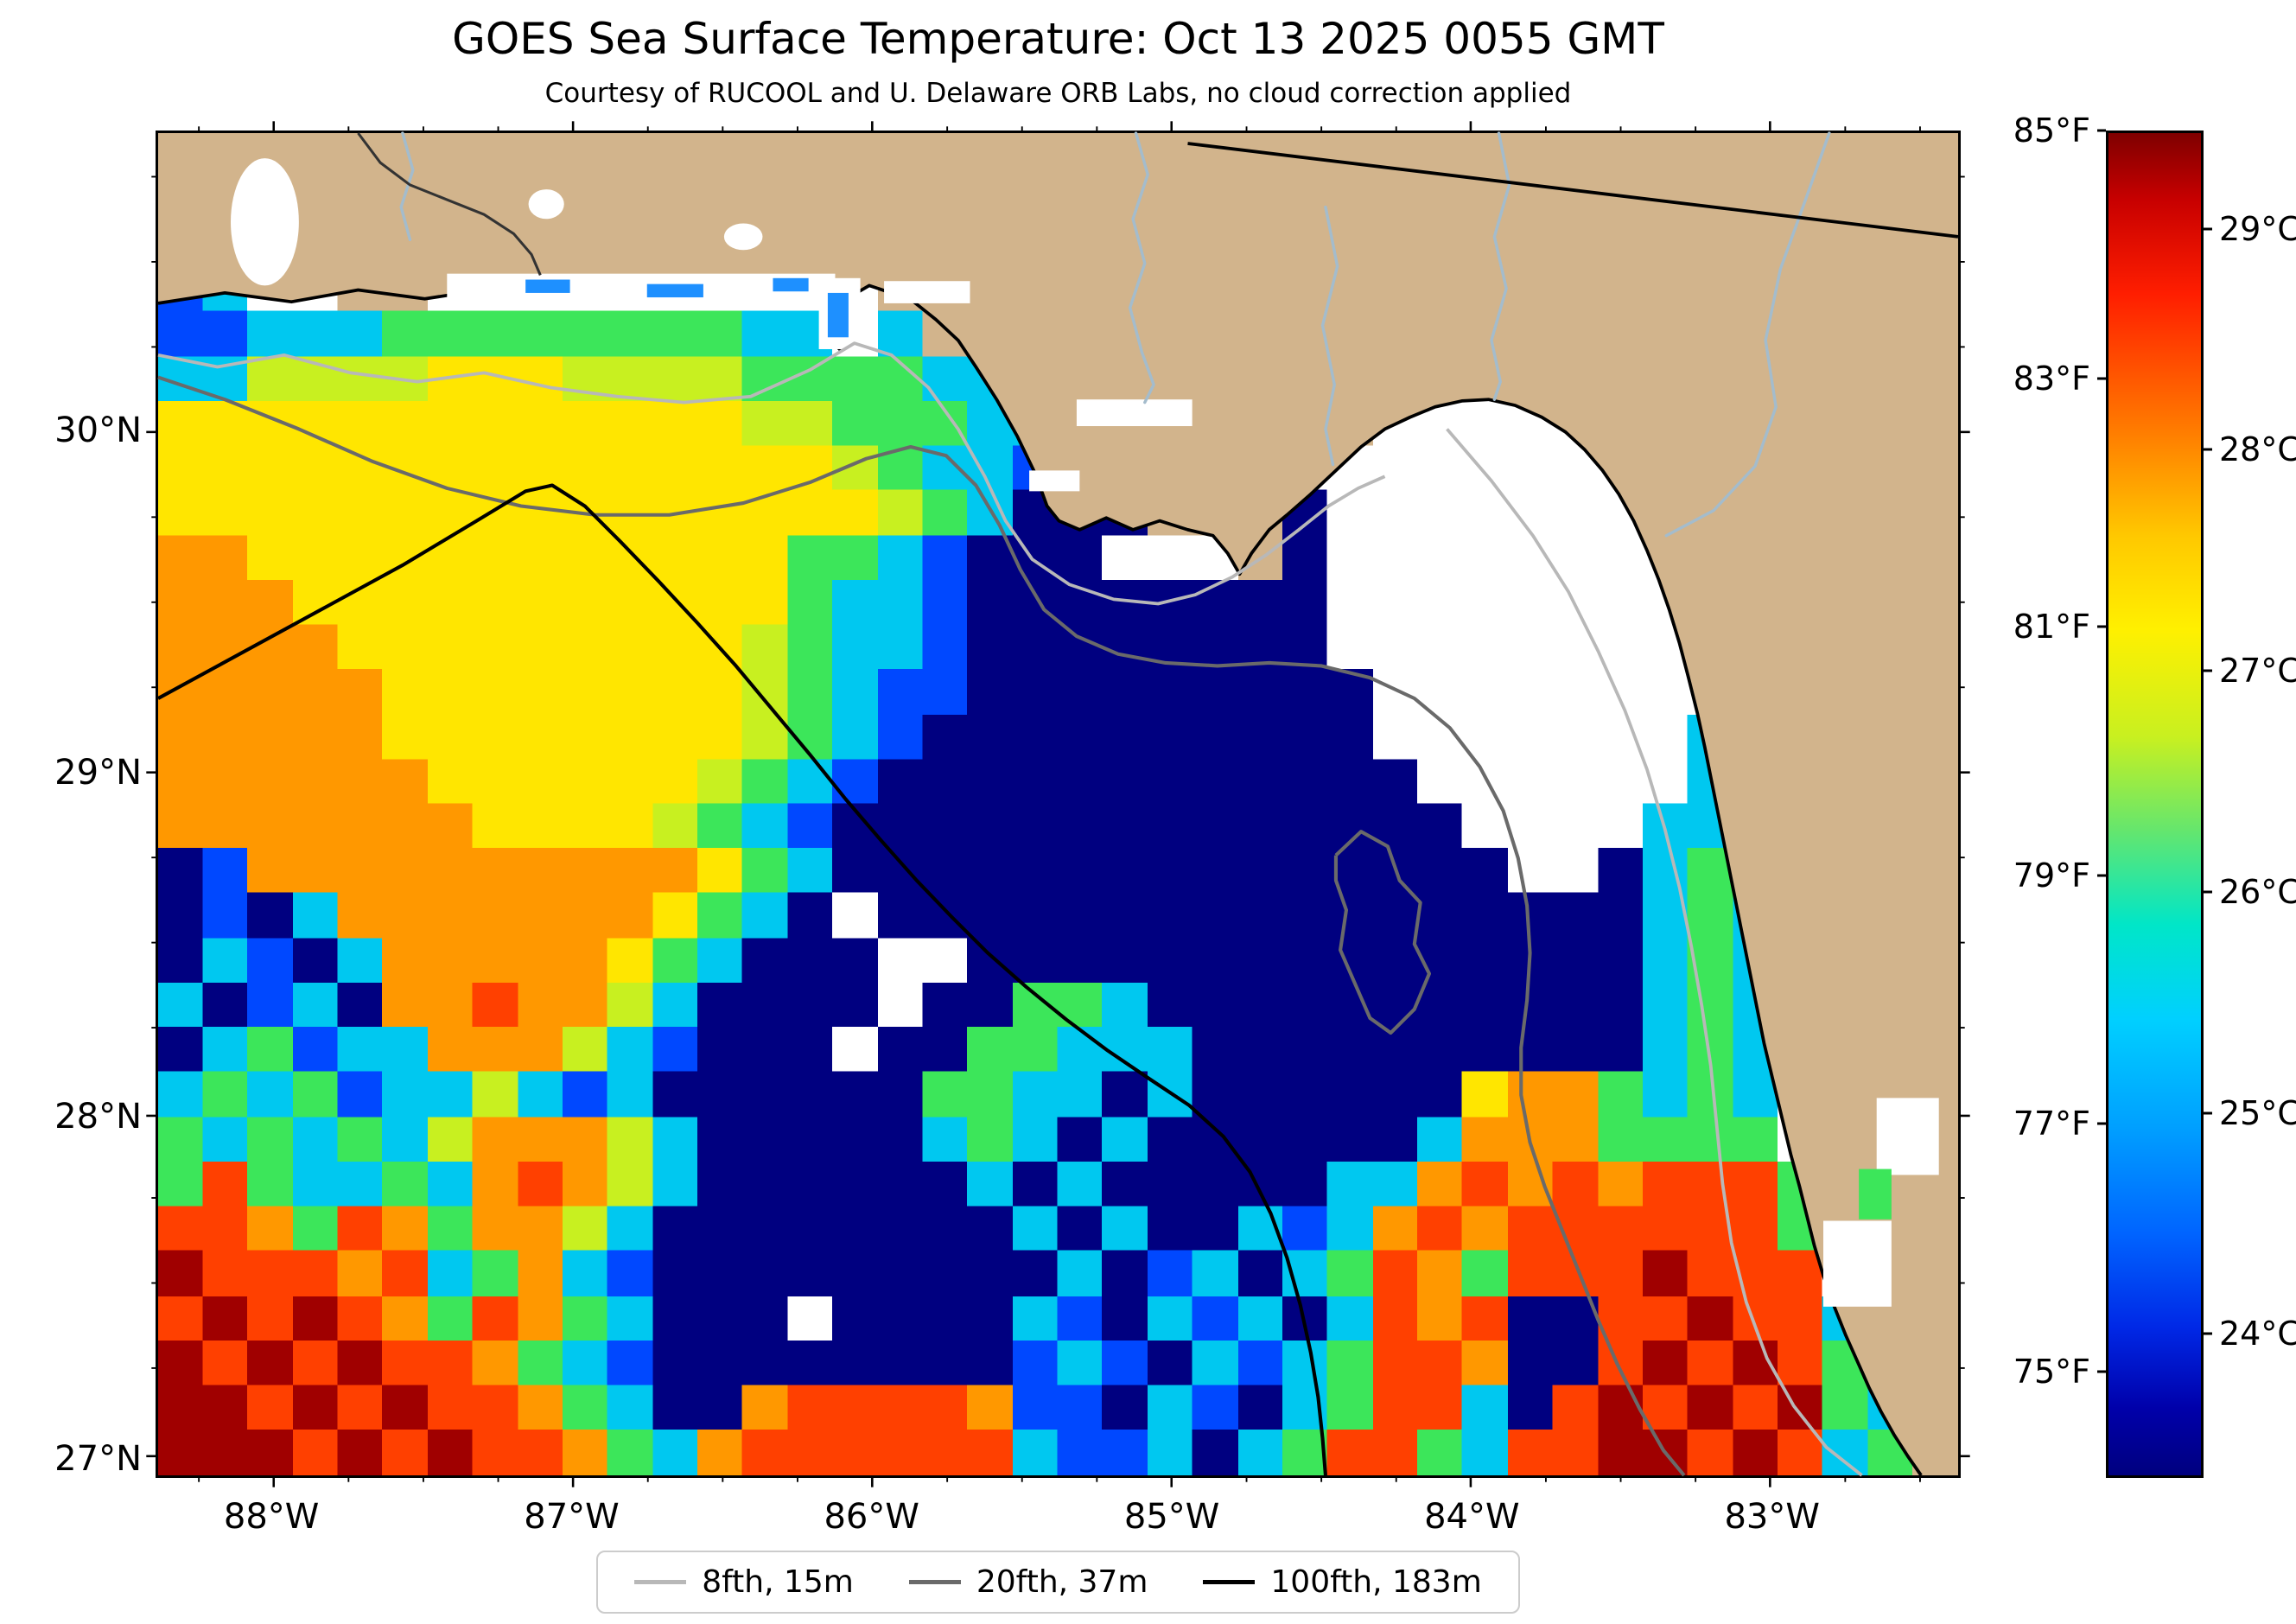 This screenshot has height=1624, width=2296. I want to click on x-axis-labels: 88°W 87°W 86°W 85°W 84°W 83°W, so click(1058, 1519).